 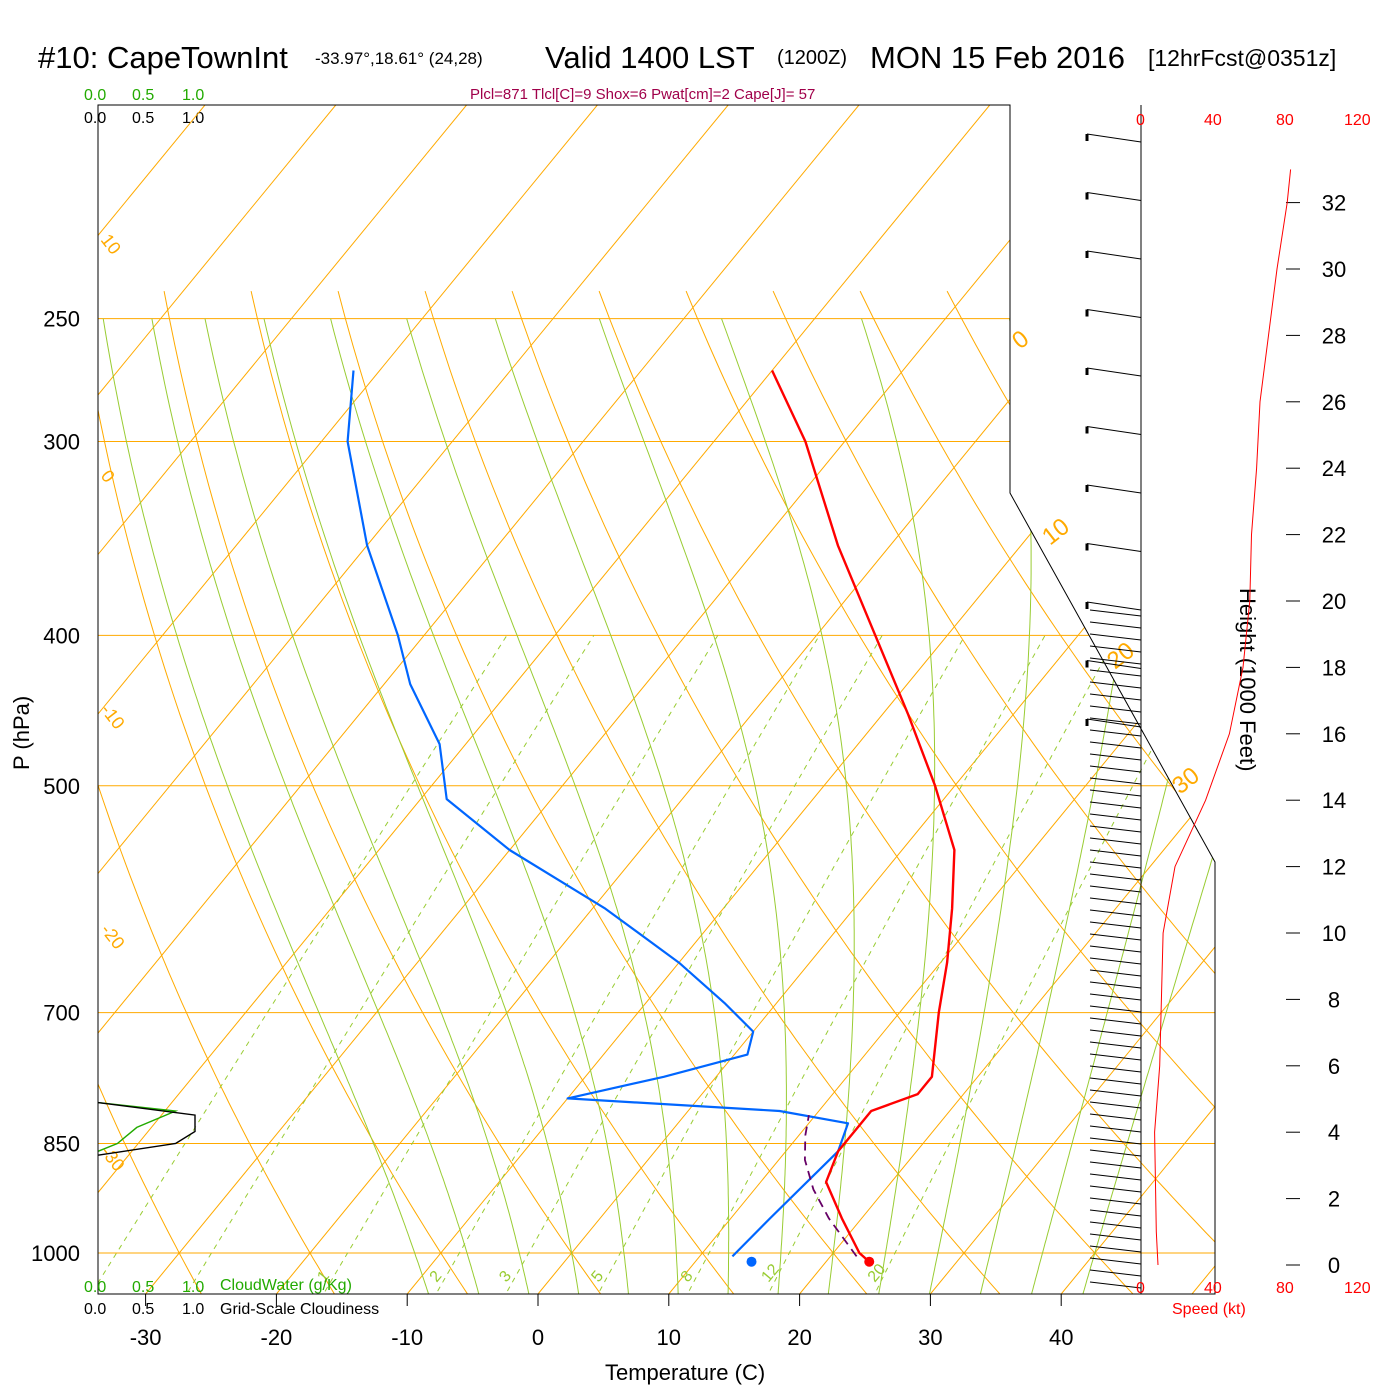 I want to click on mixing-ratio-label: 5, so click(x=597, y=1277).